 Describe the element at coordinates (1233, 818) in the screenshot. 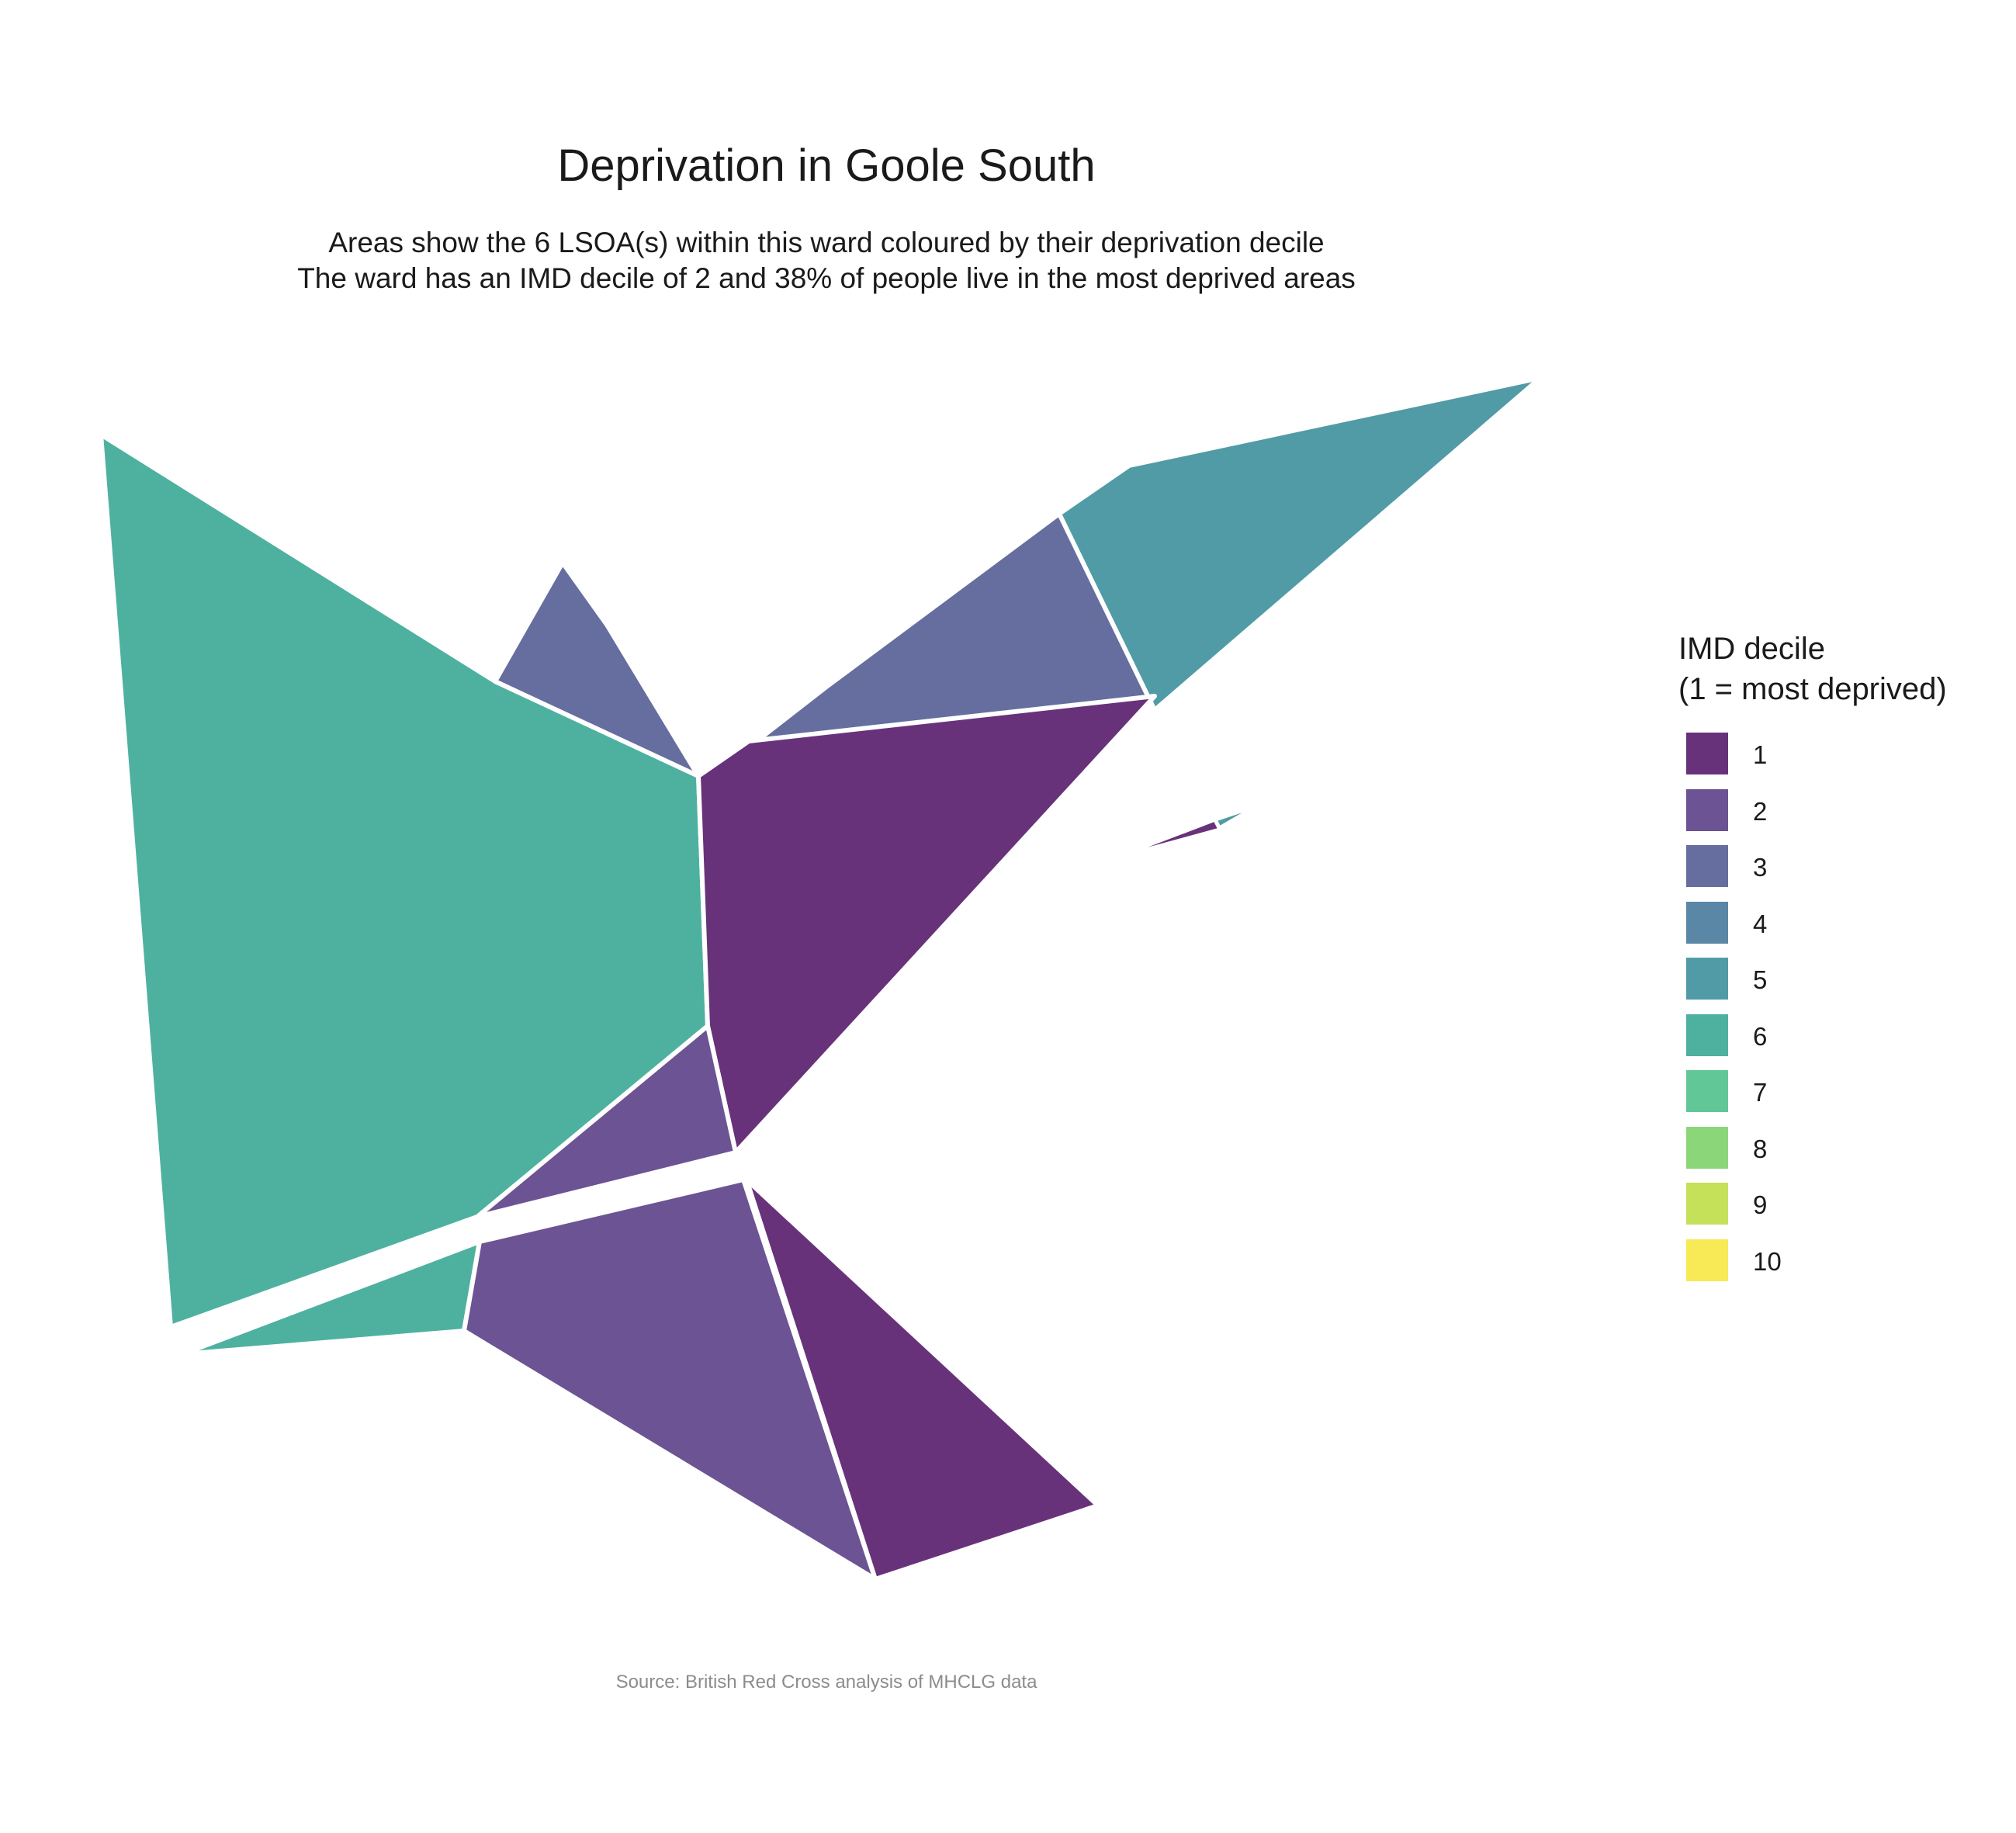

I see `lsoa-sliver-east-tip` at that location.